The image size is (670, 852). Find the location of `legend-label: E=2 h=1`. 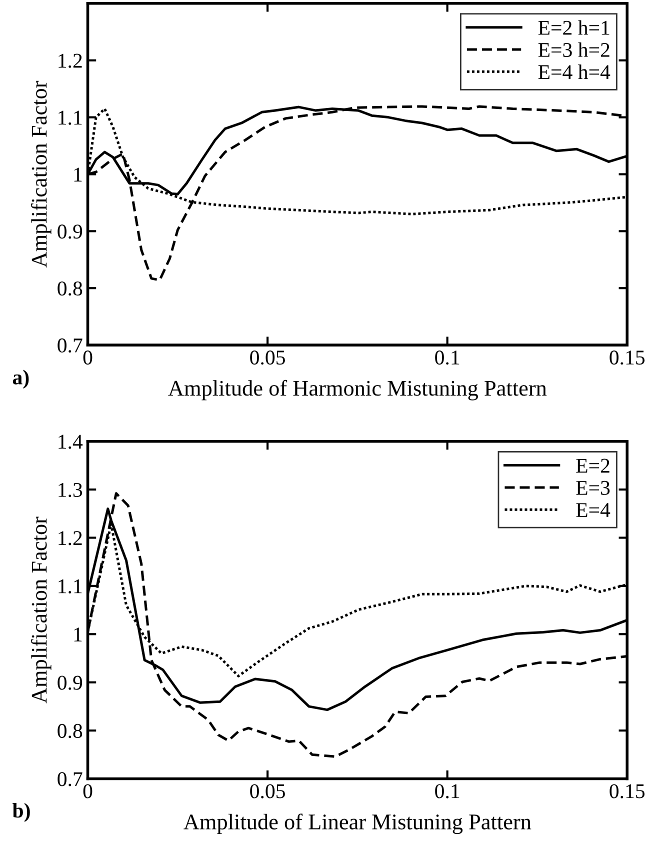

legend-label: E=2 h=1 is located at coordinates (574, 27).